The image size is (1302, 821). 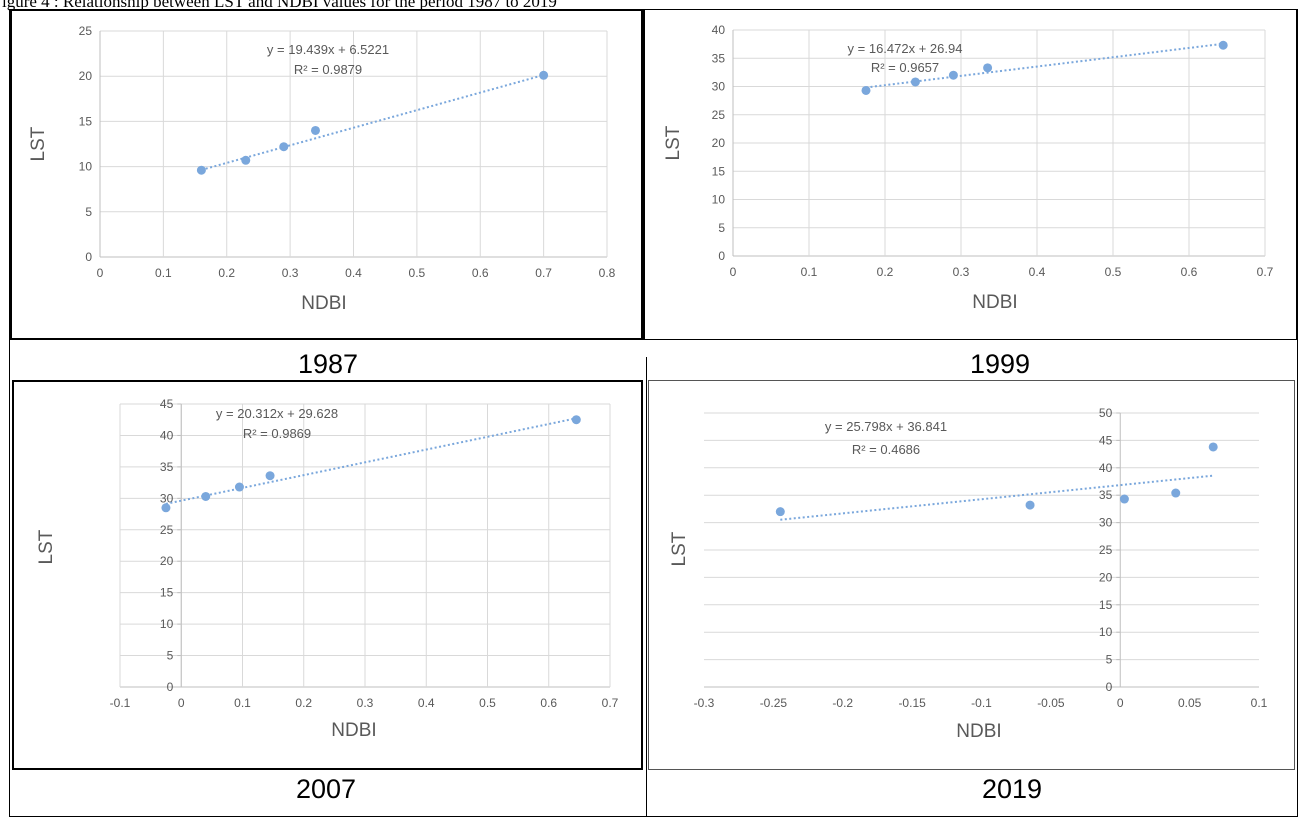 What do you see at coordinates (774, 703) in the screenshot?
I see `x-tick-label: -0.25` at bounding box center [774, 703].